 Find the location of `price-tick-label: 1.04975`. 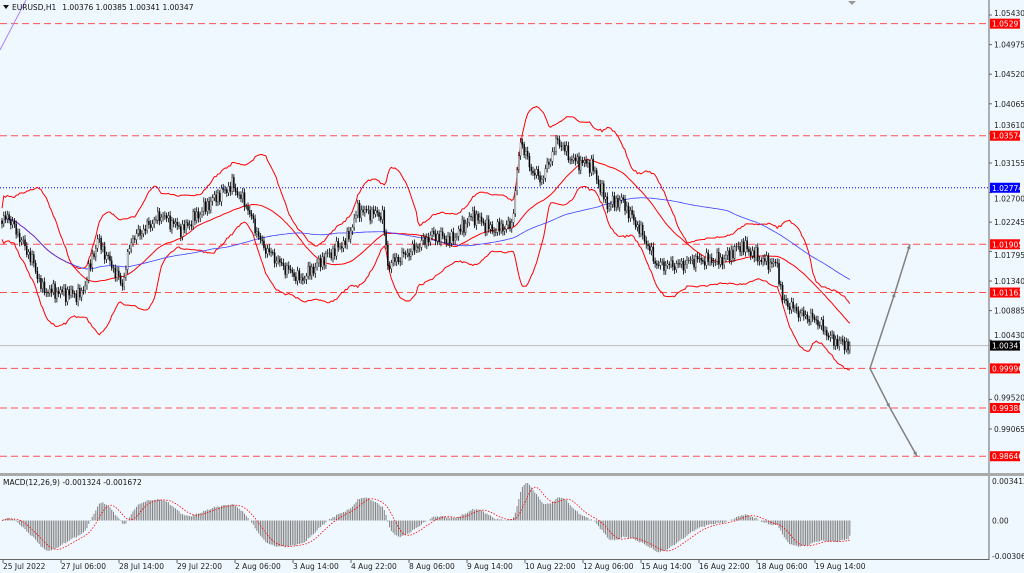

price-tick-label: 1.04975 is located at coordinates (1009, 45).